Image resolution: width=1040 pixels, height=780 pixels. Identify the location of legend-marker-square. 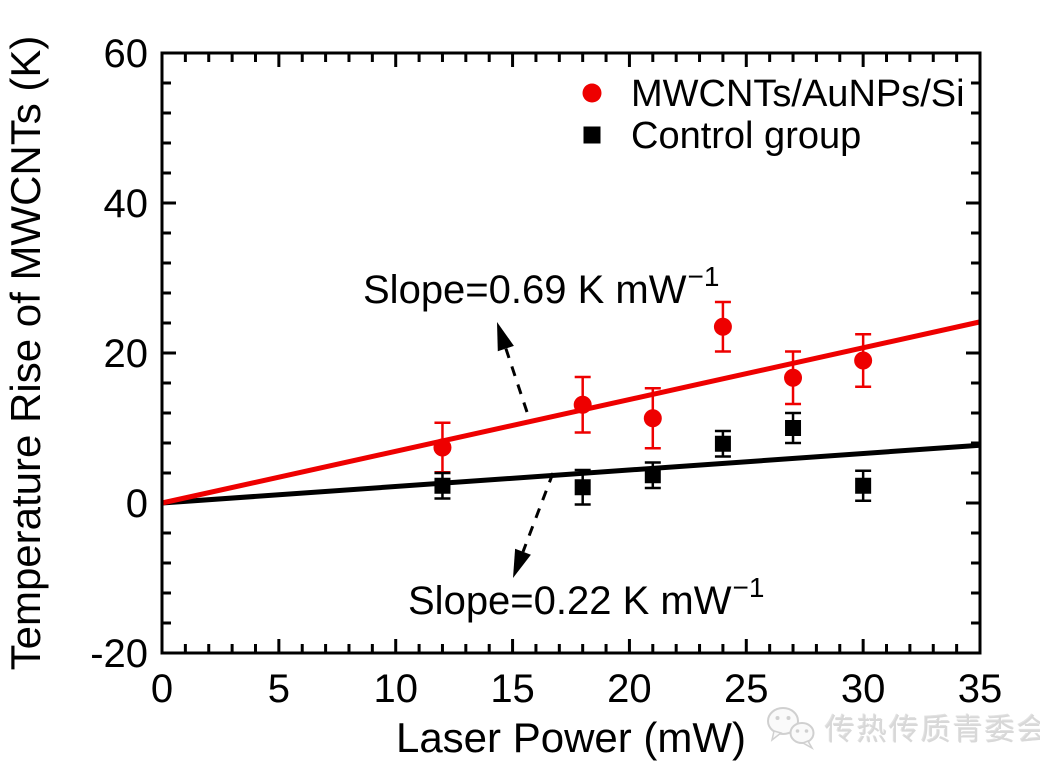
(592, 135).